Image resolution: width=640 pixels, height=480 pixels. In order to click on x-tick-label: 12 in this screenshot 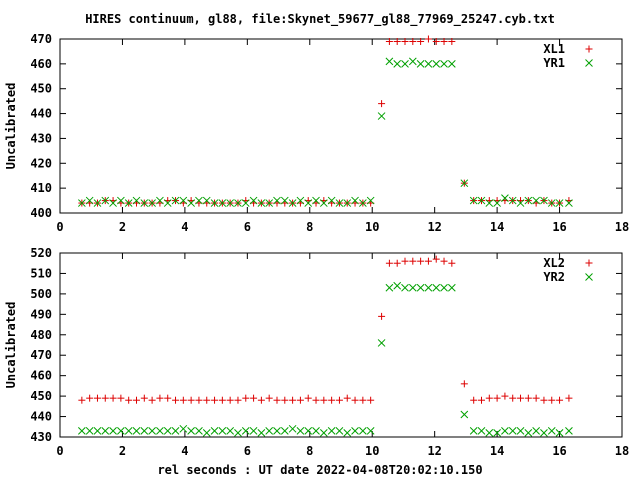, I will do `click(434, 451)`.